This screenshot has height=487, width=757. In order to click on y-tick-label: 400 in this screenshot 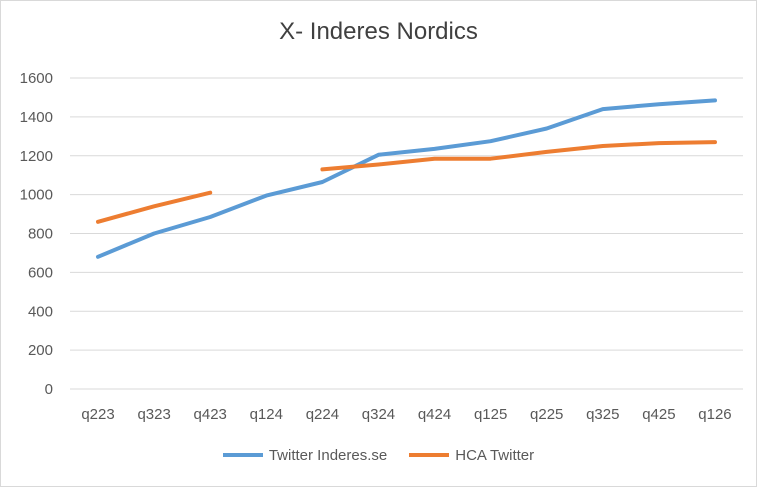, I will do `click(40, 311)`.